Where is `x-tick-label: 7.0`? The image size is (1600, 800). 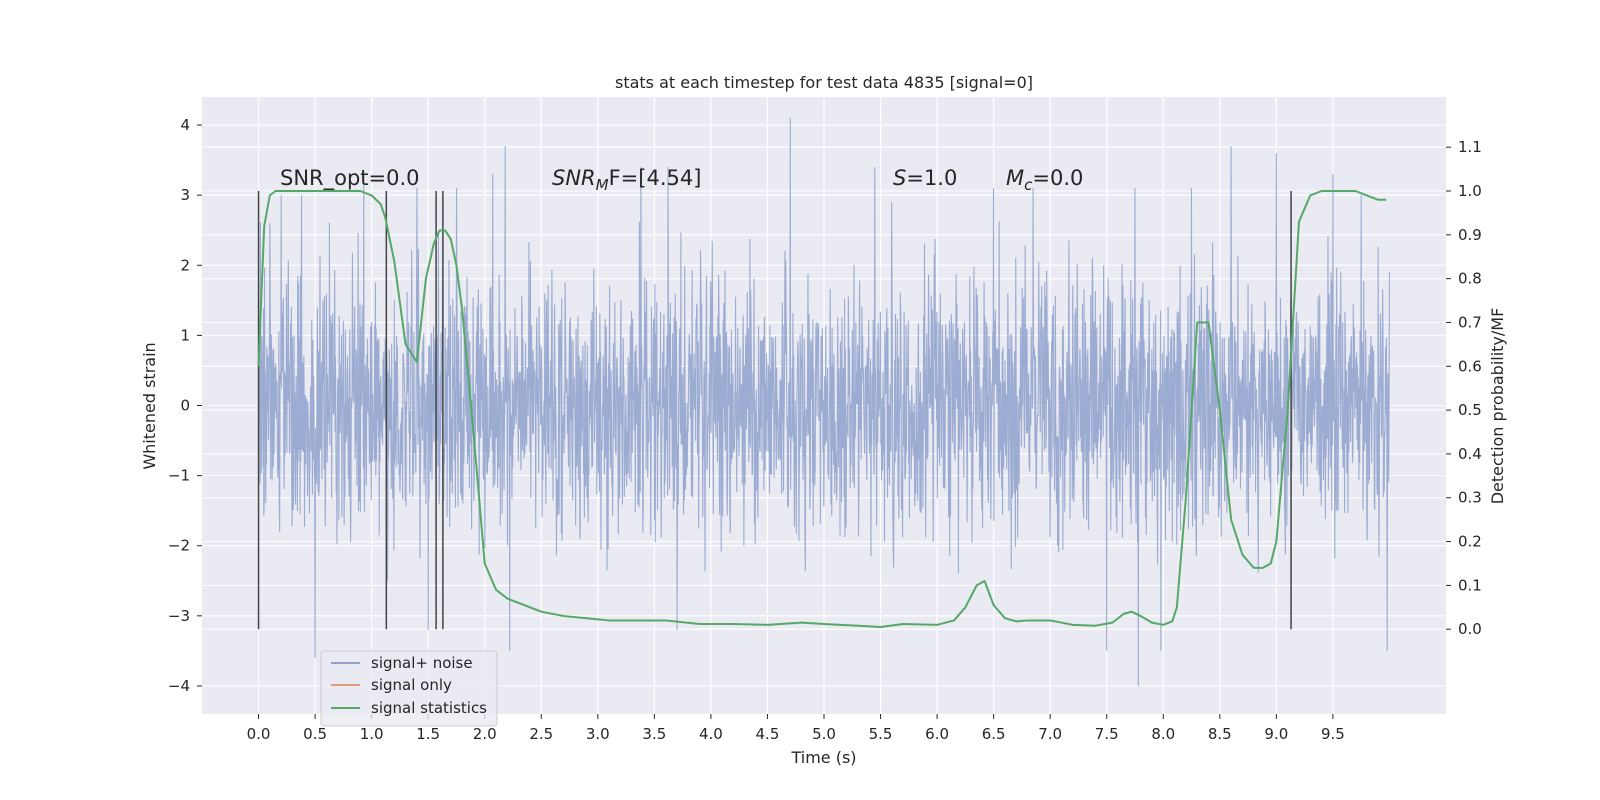
x-tick-label: 7.0 is located at coordinates (1050, 734).